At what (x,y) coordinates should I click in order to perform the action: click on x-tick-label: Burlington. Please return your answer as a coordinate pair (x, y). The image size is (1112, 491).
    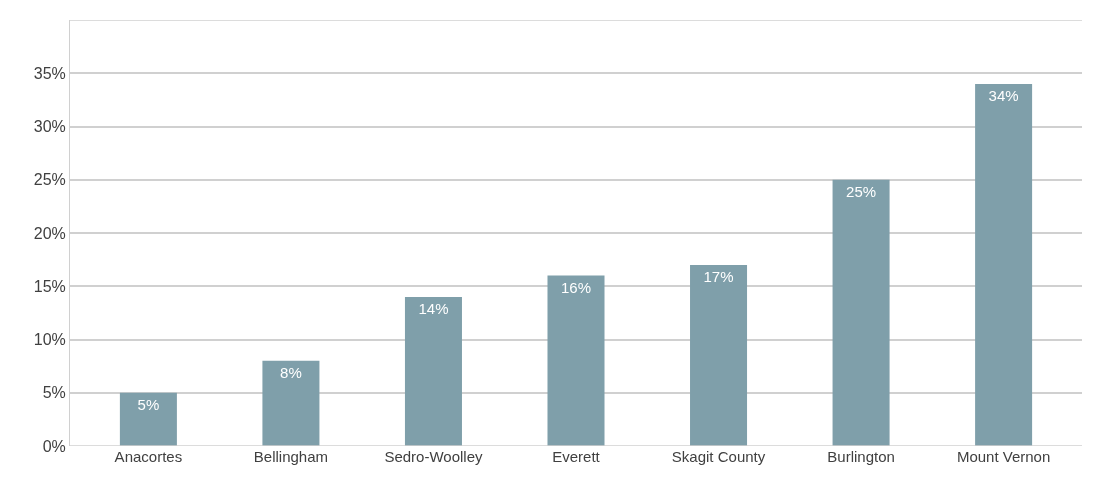
    Looking at the image, I should click on (861, 456).